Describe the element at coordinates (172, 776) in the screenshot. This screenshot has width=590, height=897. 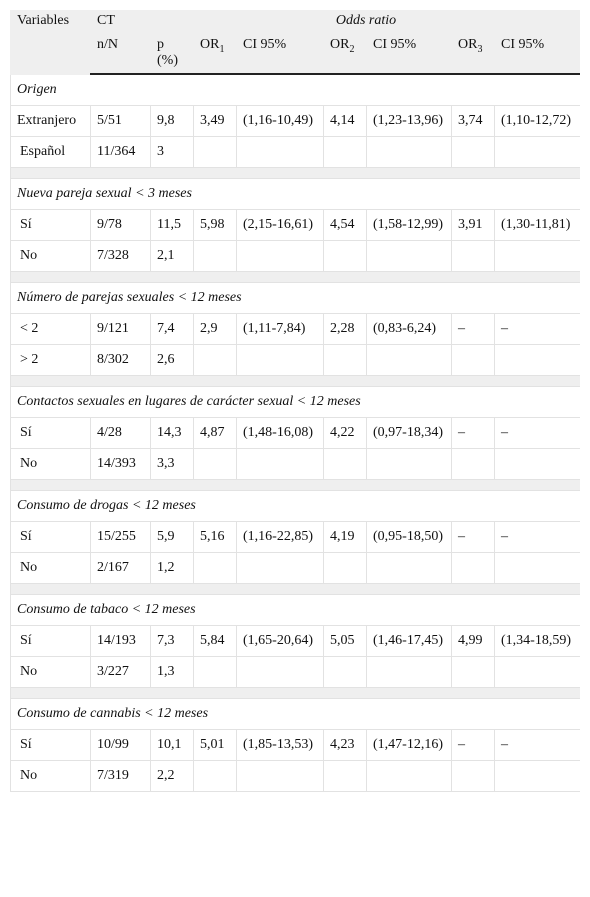
I see `cell: 2,2` at that location.